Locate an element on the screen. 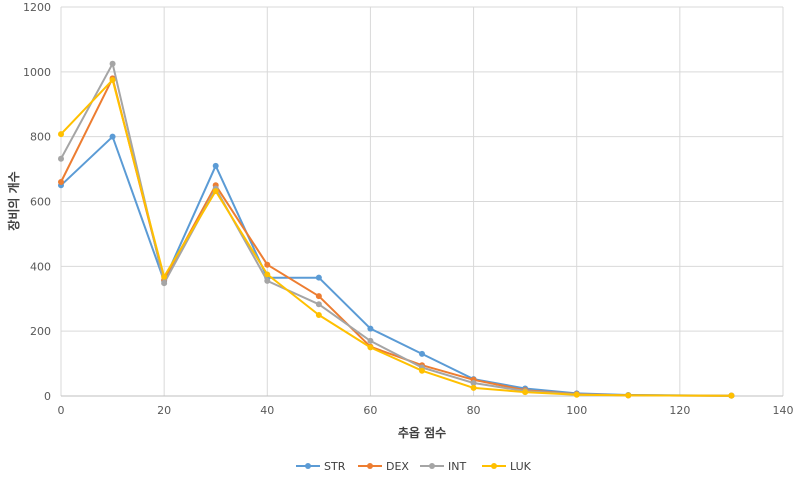  y-tick-label: 1000 is located at coordinates (37, 72).